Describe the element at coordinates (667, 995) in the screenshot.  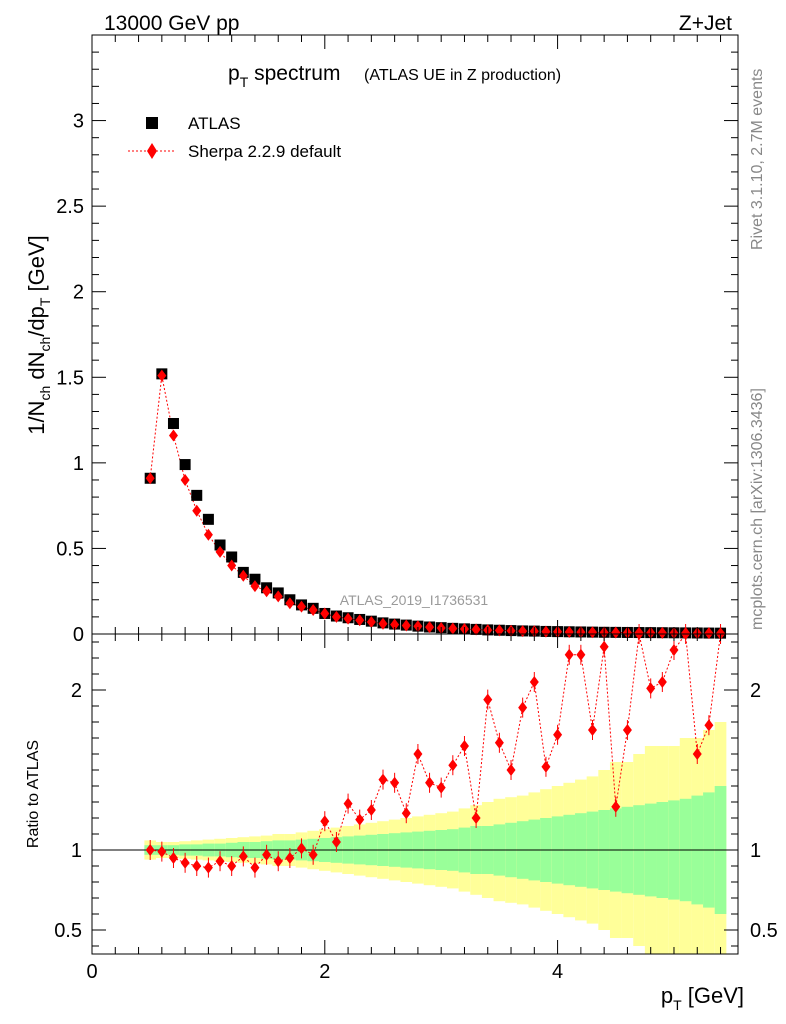
I see `x-axis-label-p: p` at that location.